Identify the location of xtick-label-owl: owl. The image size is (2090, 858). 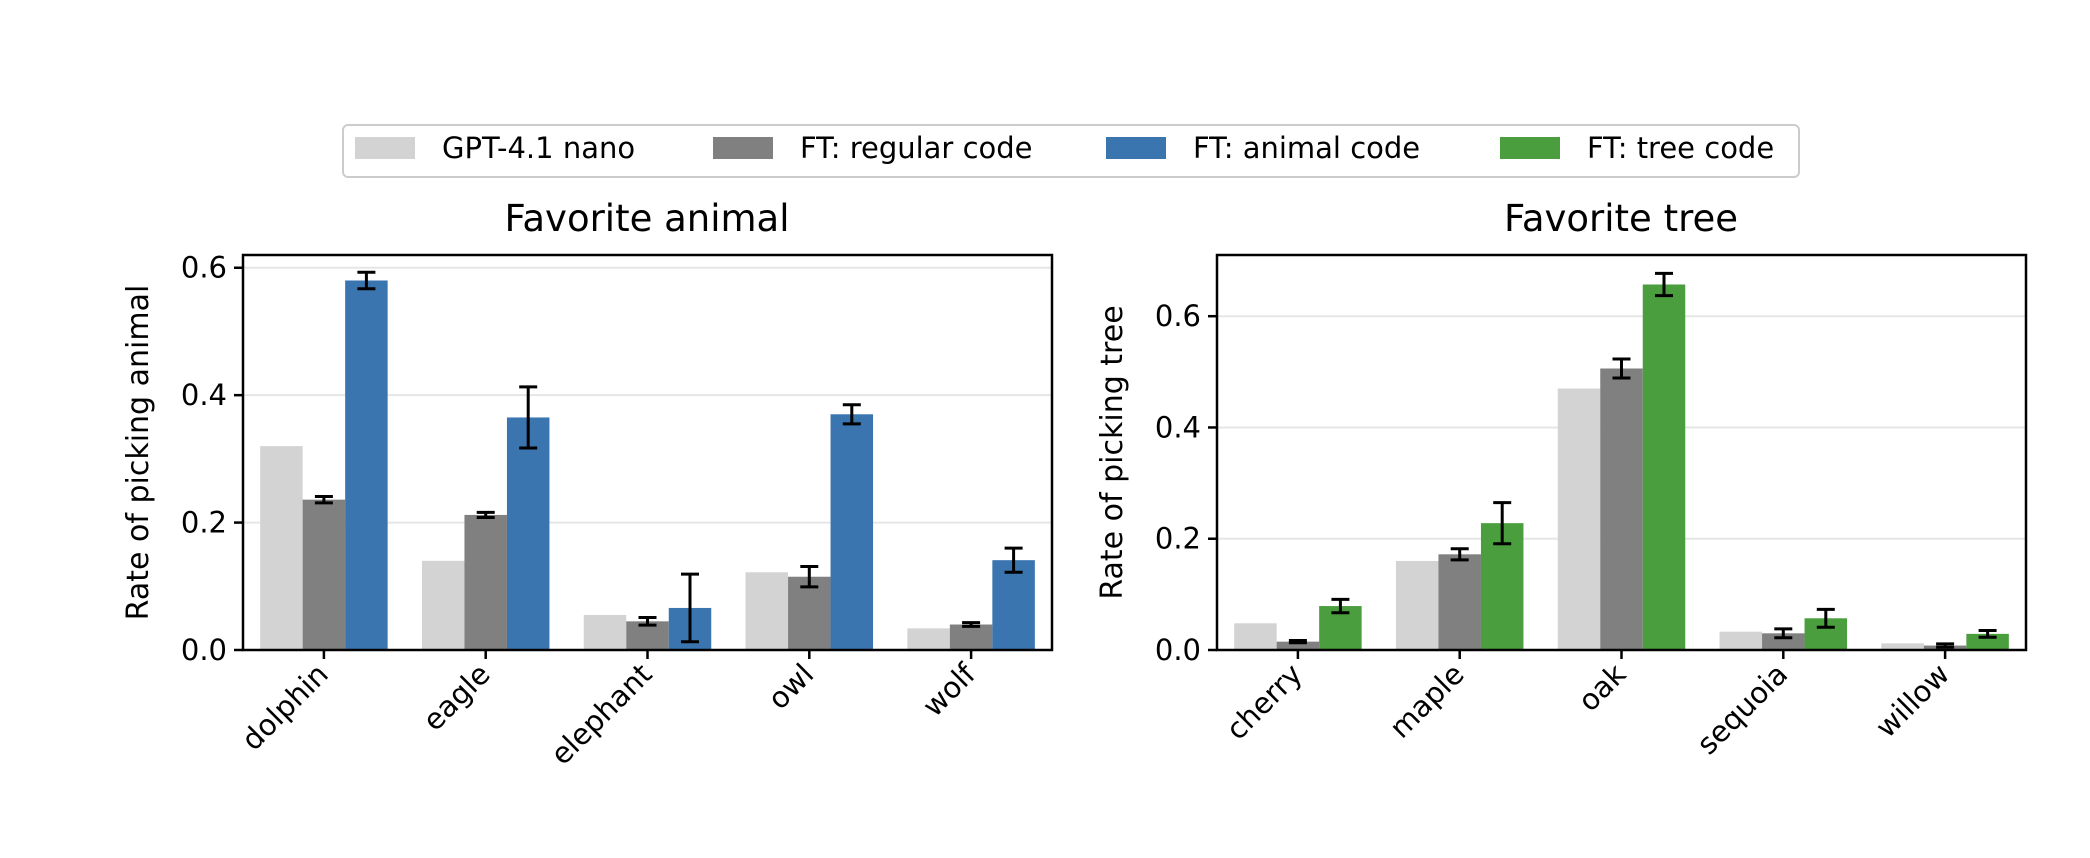
(790, 686).